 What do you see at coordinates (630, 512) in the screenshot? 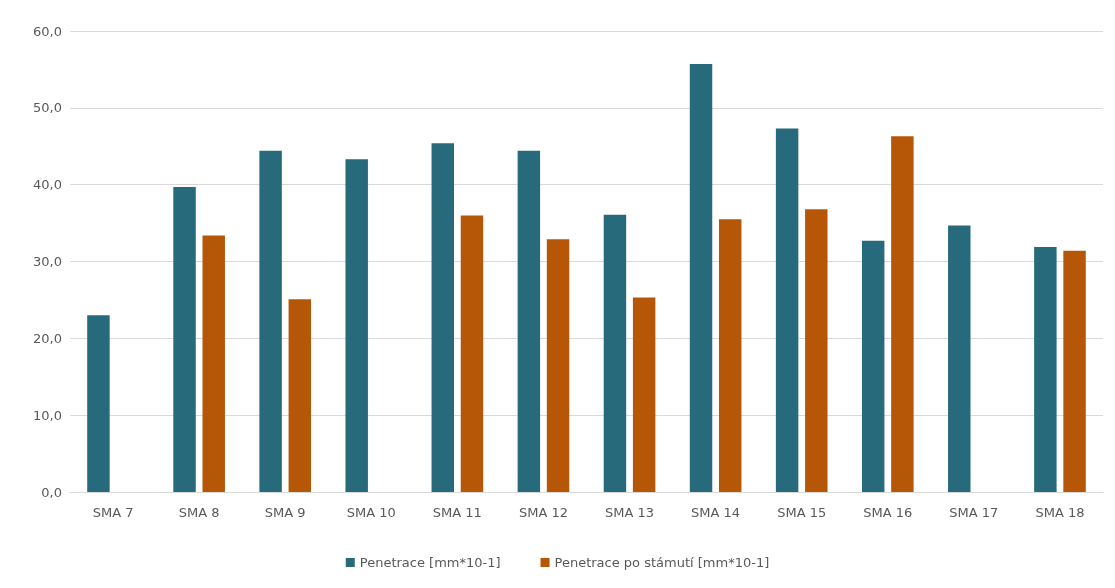
I see `x-tick-label: SMA 13` at bounding box center [630, 512].